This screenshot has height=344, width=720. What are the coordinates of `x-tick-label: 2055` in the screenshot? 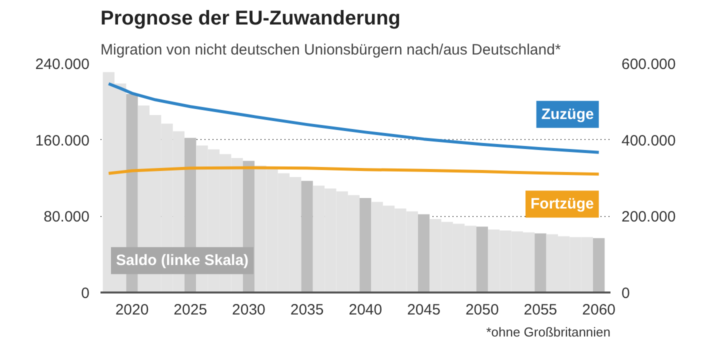 It's located at (541, 310).